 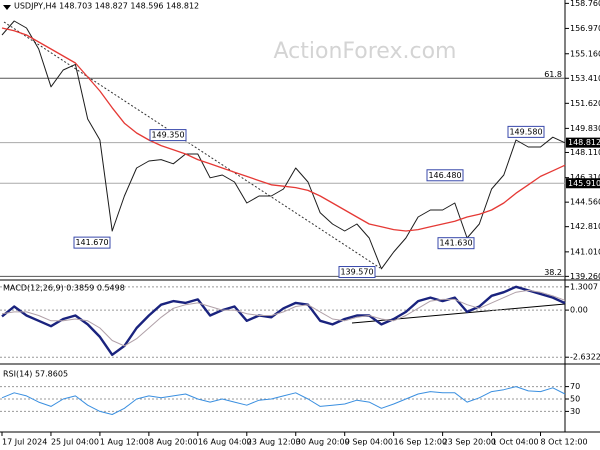 I want to click on x-tick-label: 23 Sep 20:00, so click(x=469, y=442).